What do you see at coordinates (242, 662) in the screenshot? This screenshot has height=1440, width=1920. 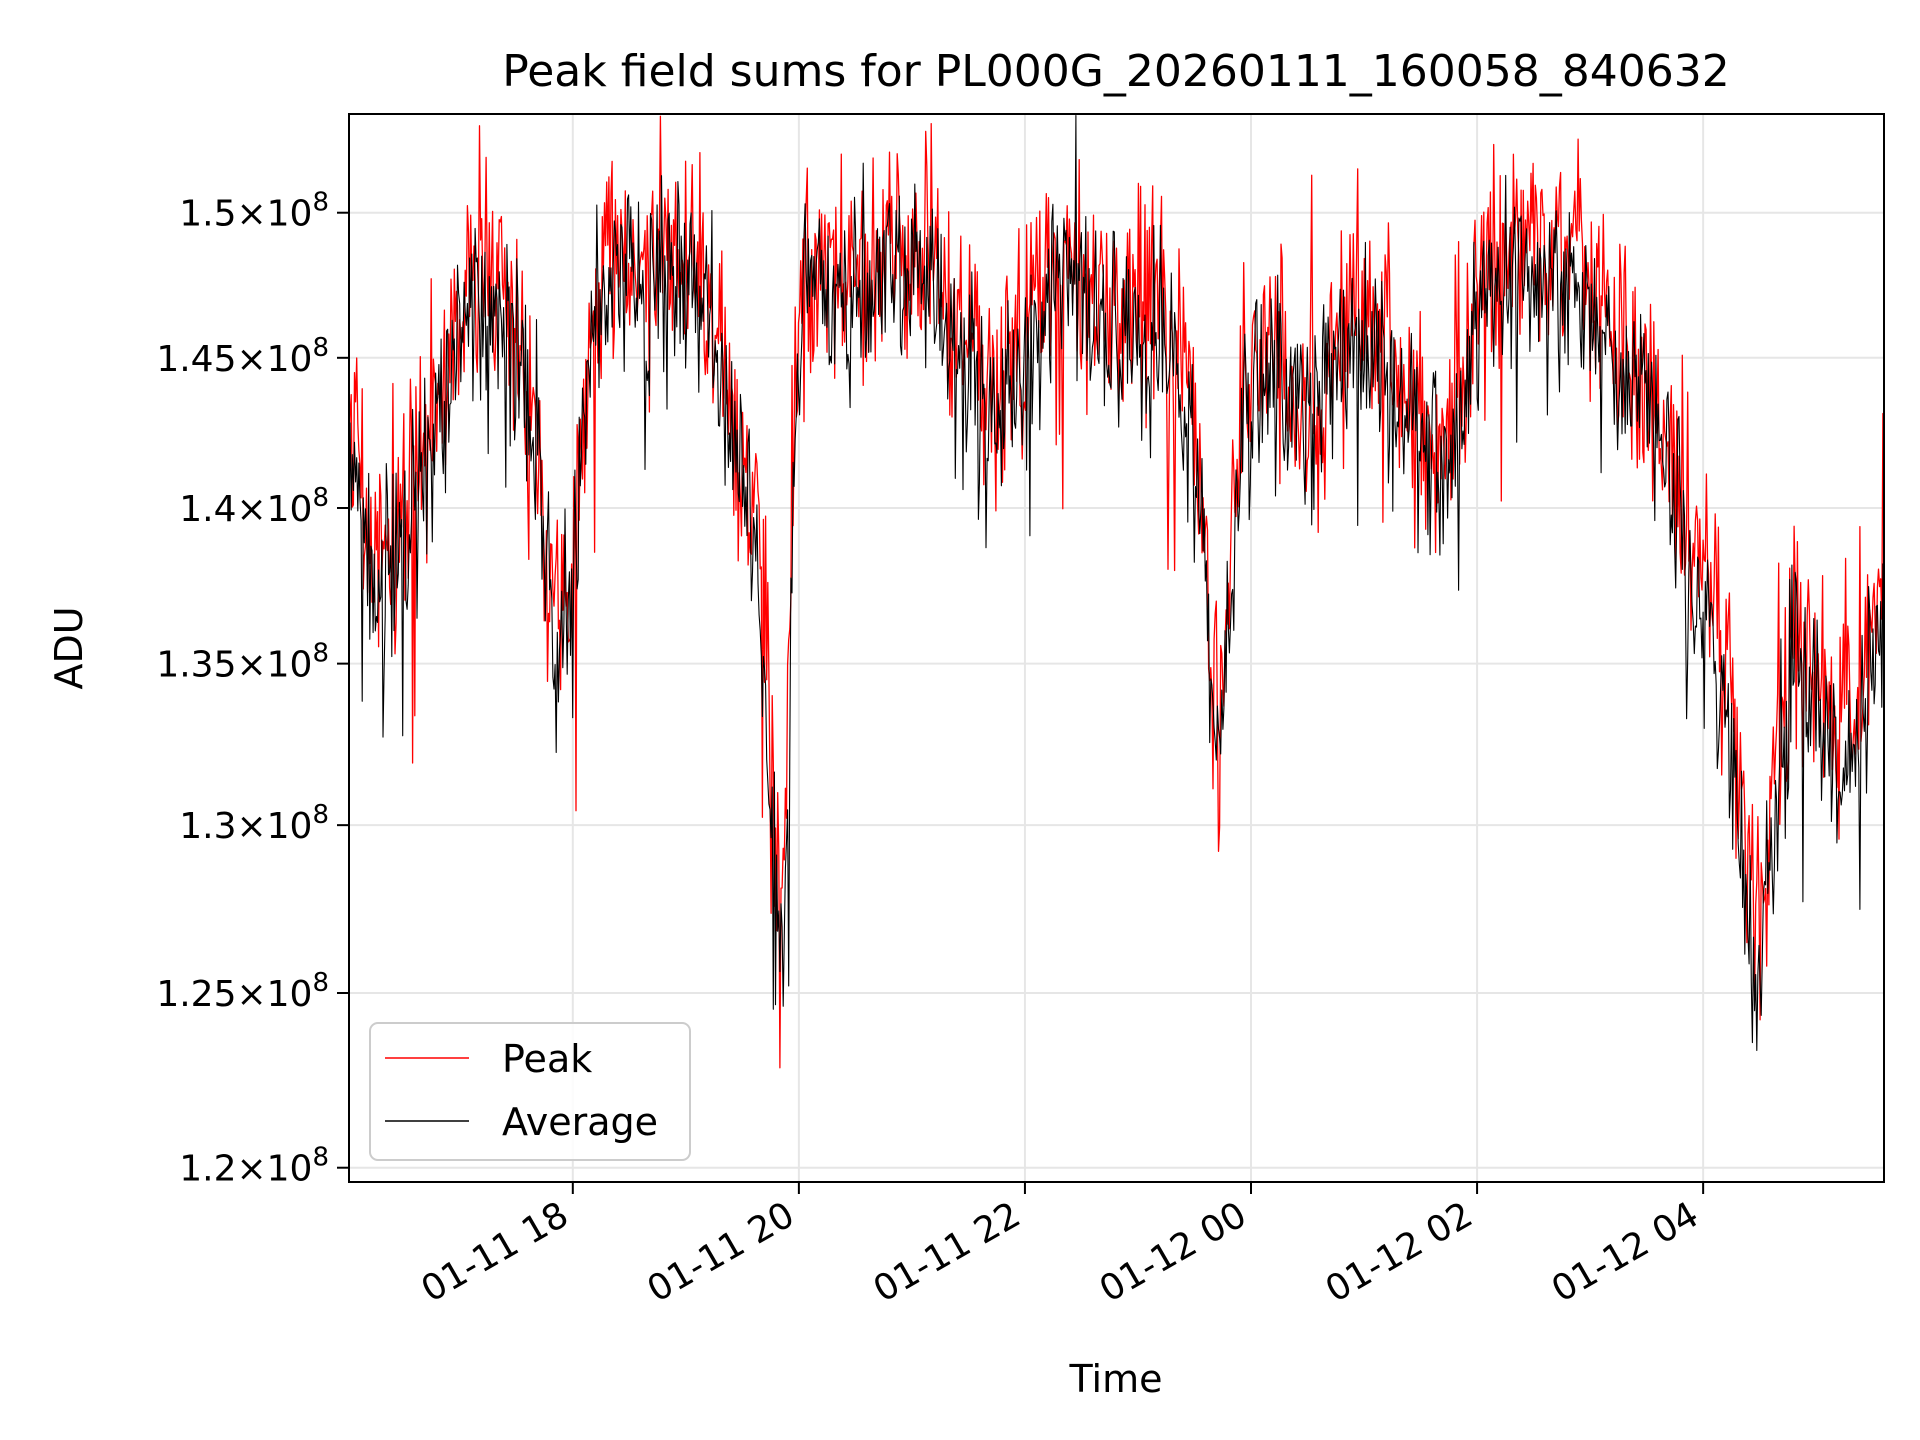 I see `y-tick-label: 1.35×108` at bounding box center [242, 662].